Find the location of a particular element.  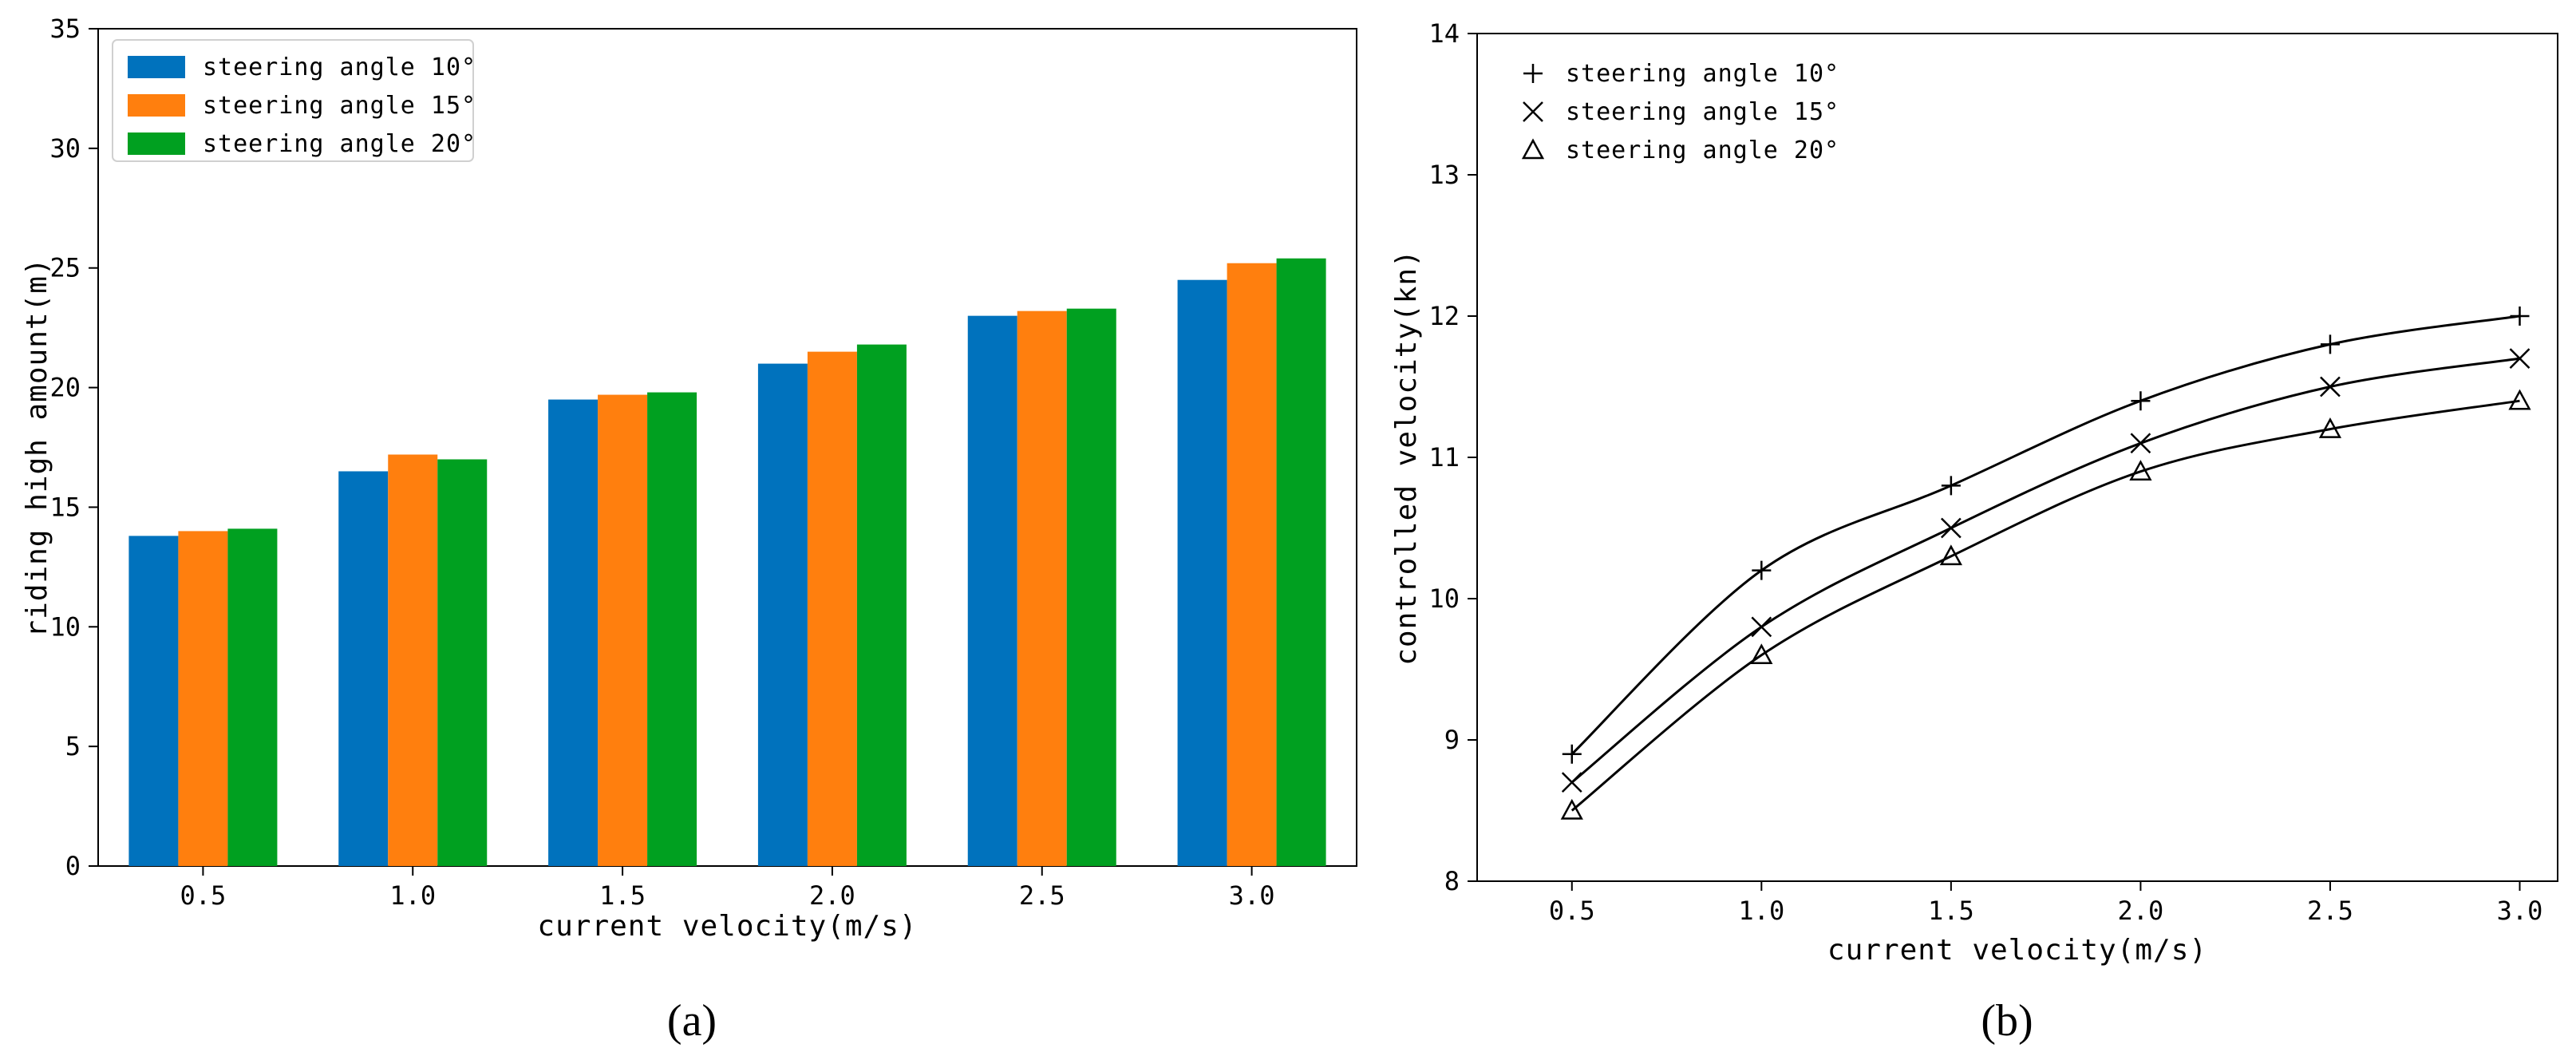

x-axis-label-a: current velocity(m/s) is located at coordinates (727, 926).